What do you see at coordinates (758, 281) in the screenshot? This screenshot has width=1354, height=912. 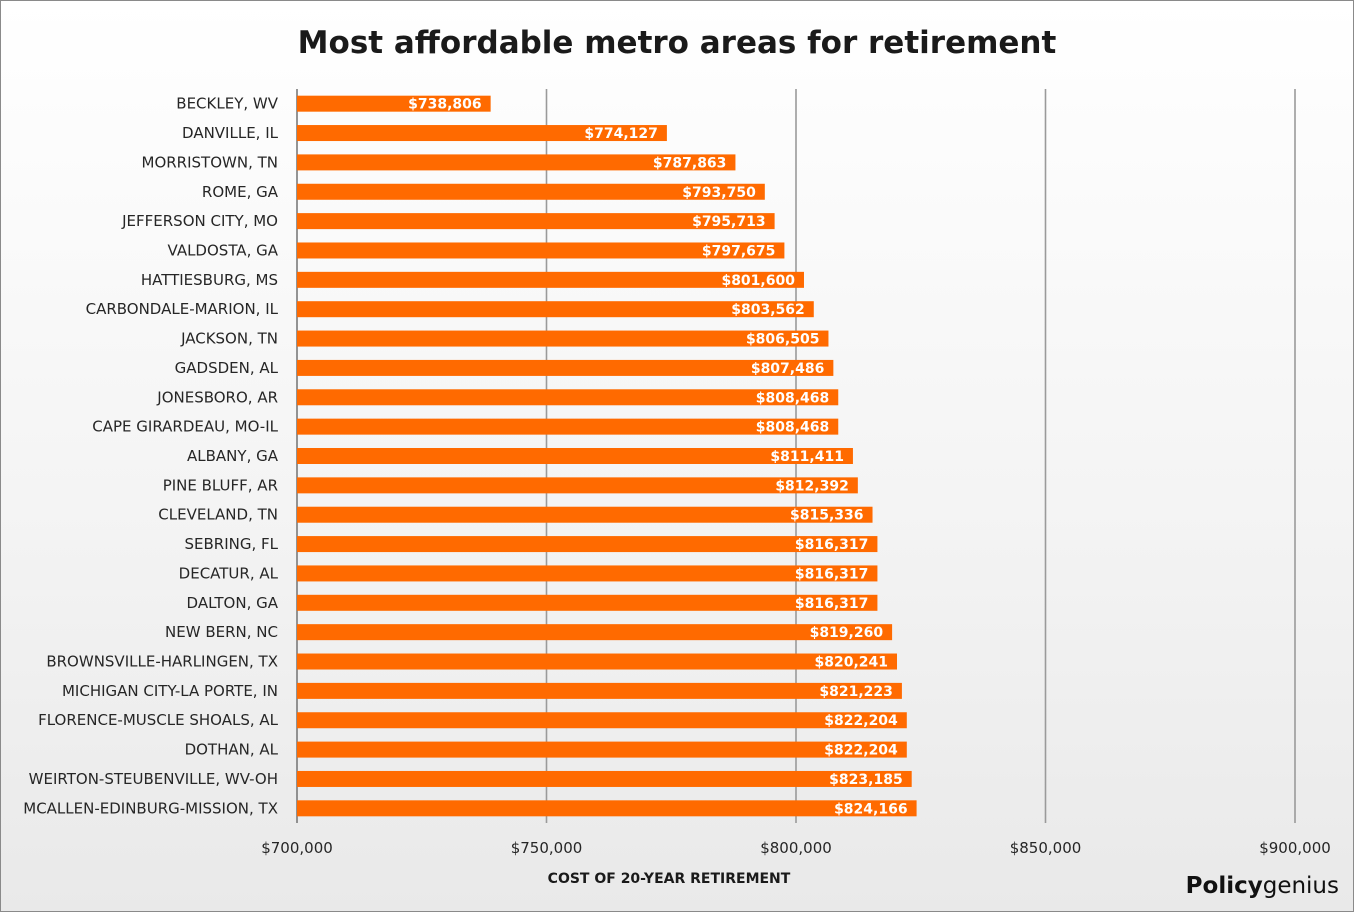 I see `bar-value-label: $801,600` at bounding box center [758, 281].